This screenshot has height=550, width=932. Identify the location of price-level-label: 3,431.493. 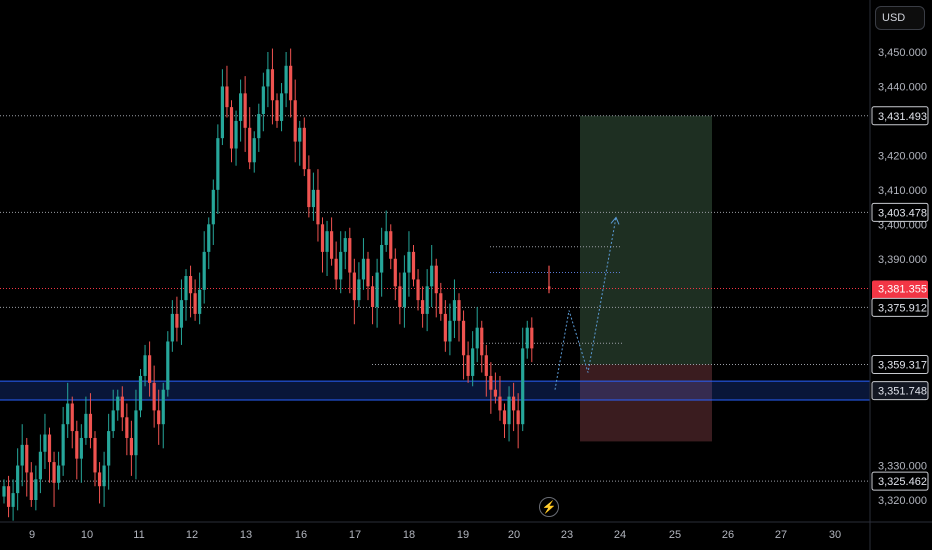
(902, 117).